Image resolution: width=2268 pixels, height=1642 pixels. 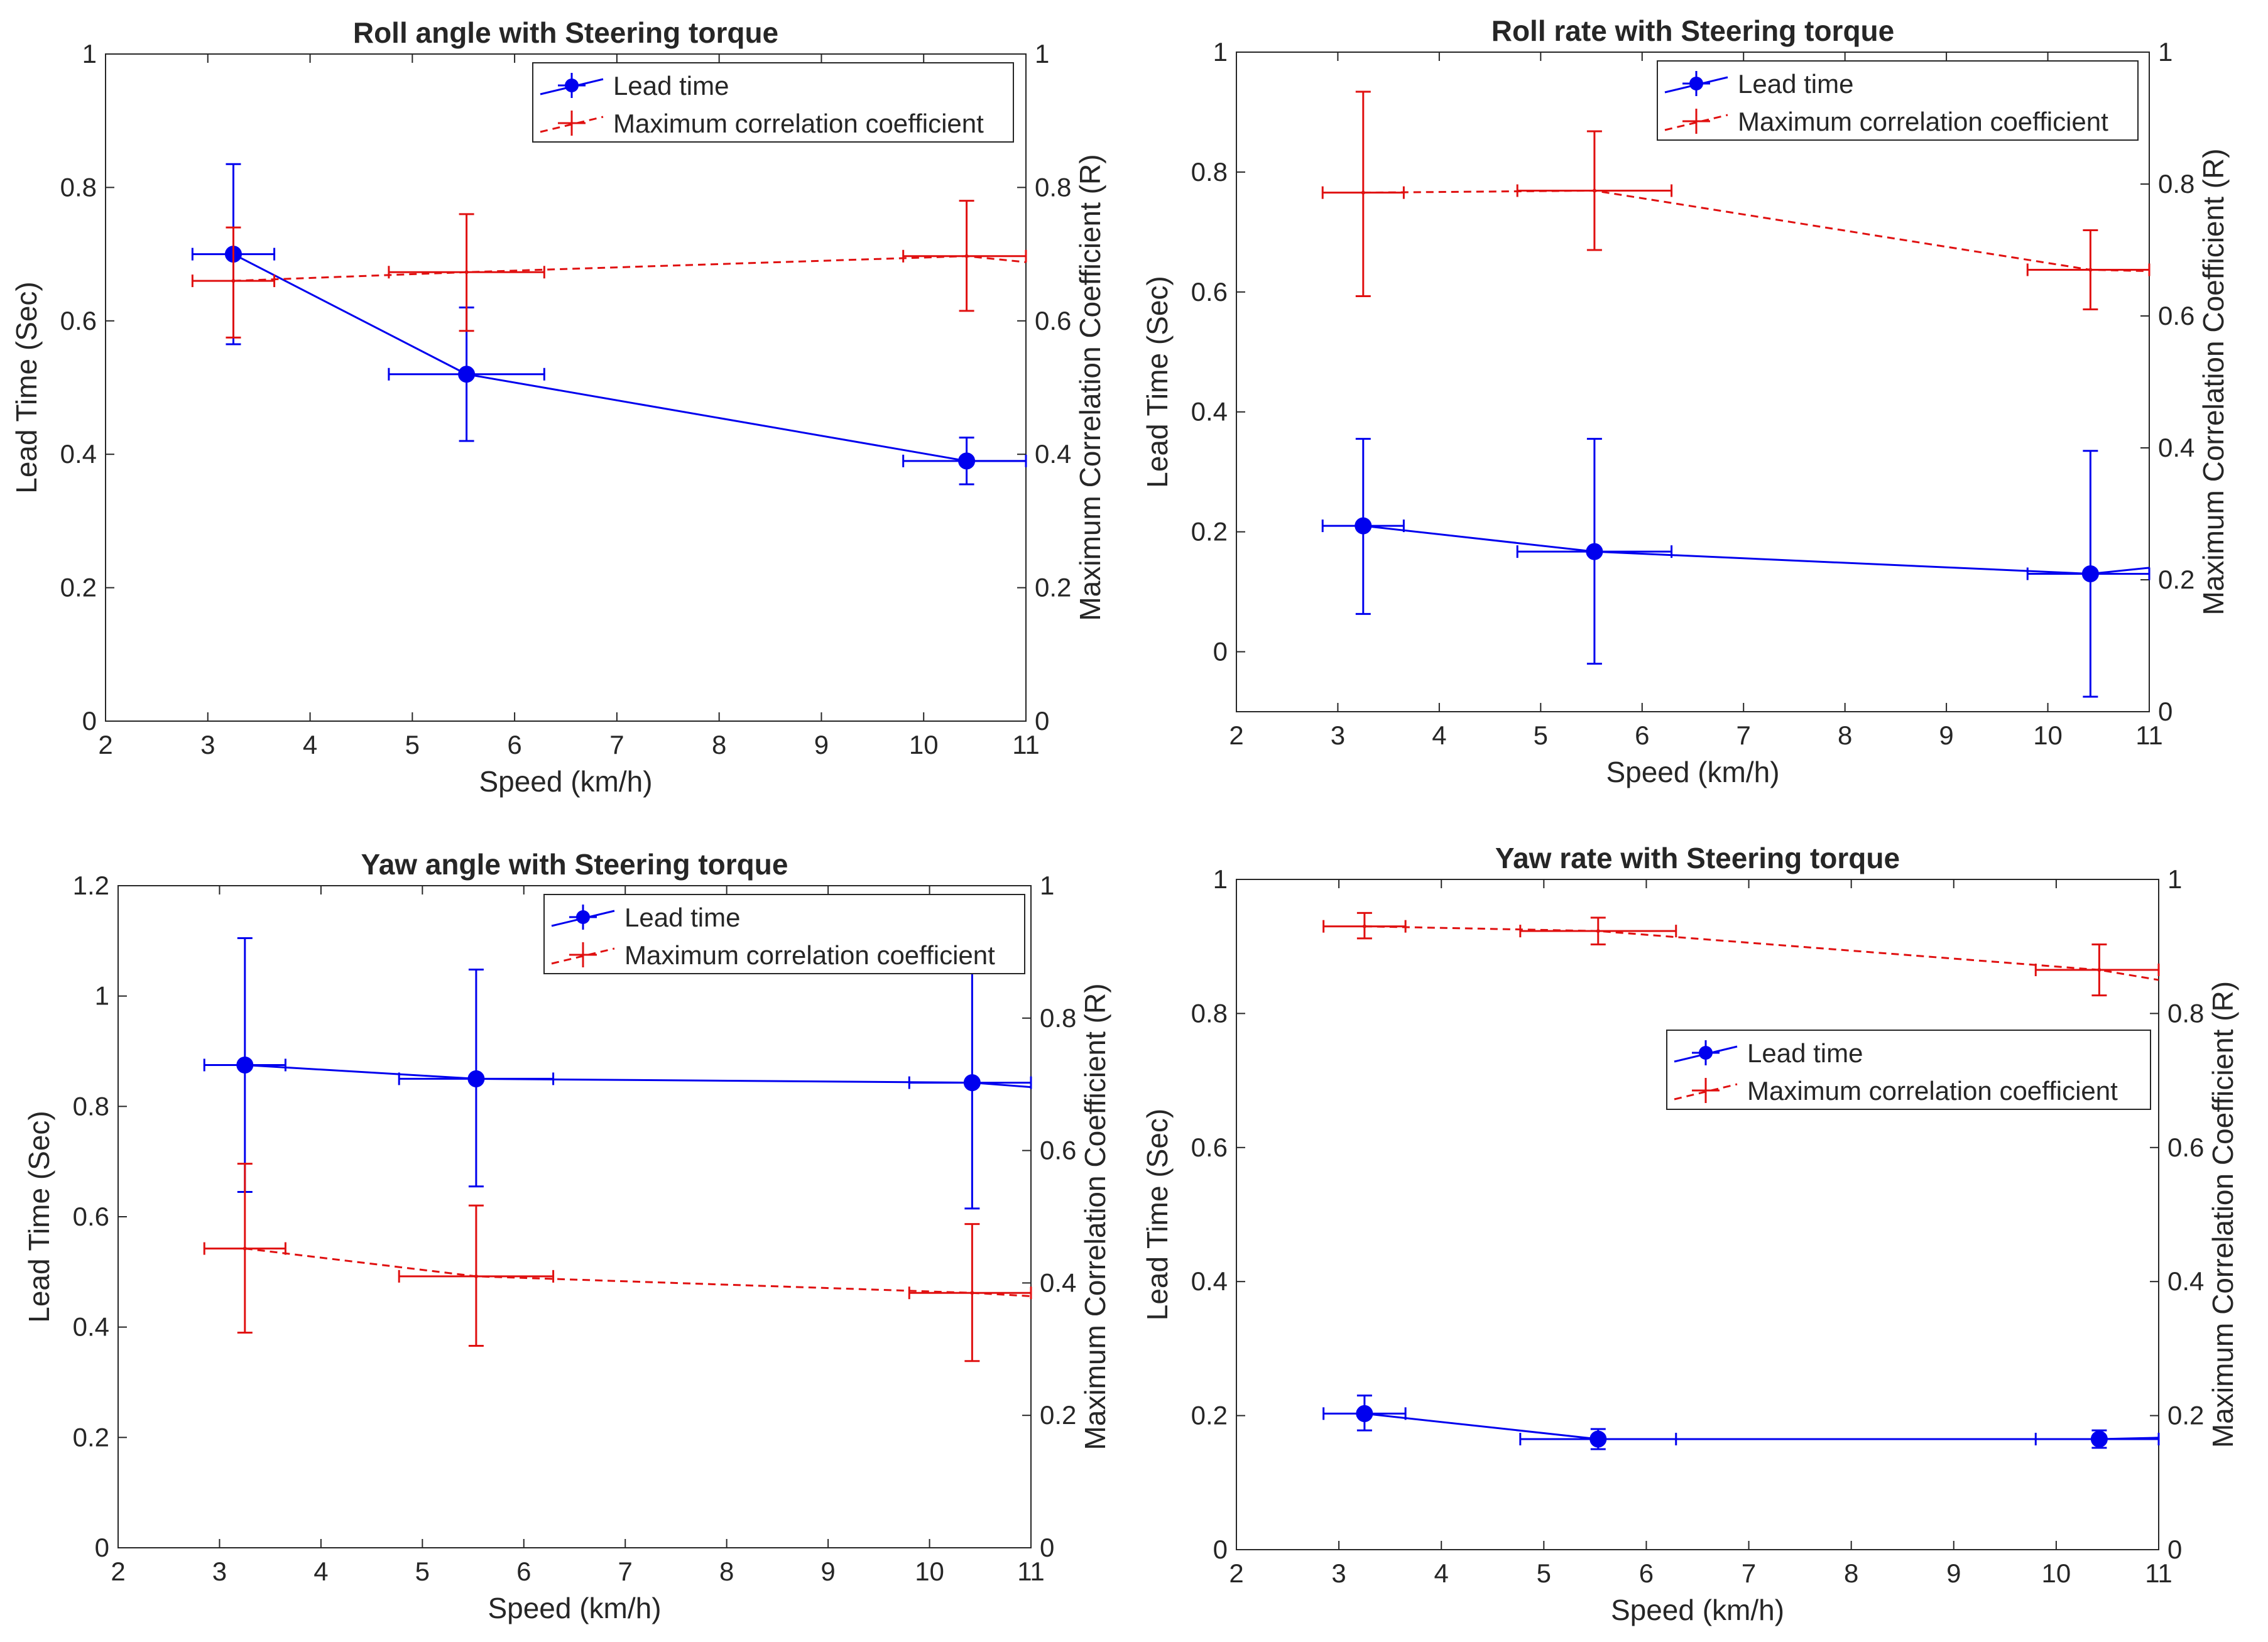 What do you see at coordinates (1053, 187) in the screenshot?
I see `y-right-tick-label: 0.8` at bounding box center [1053, 187].